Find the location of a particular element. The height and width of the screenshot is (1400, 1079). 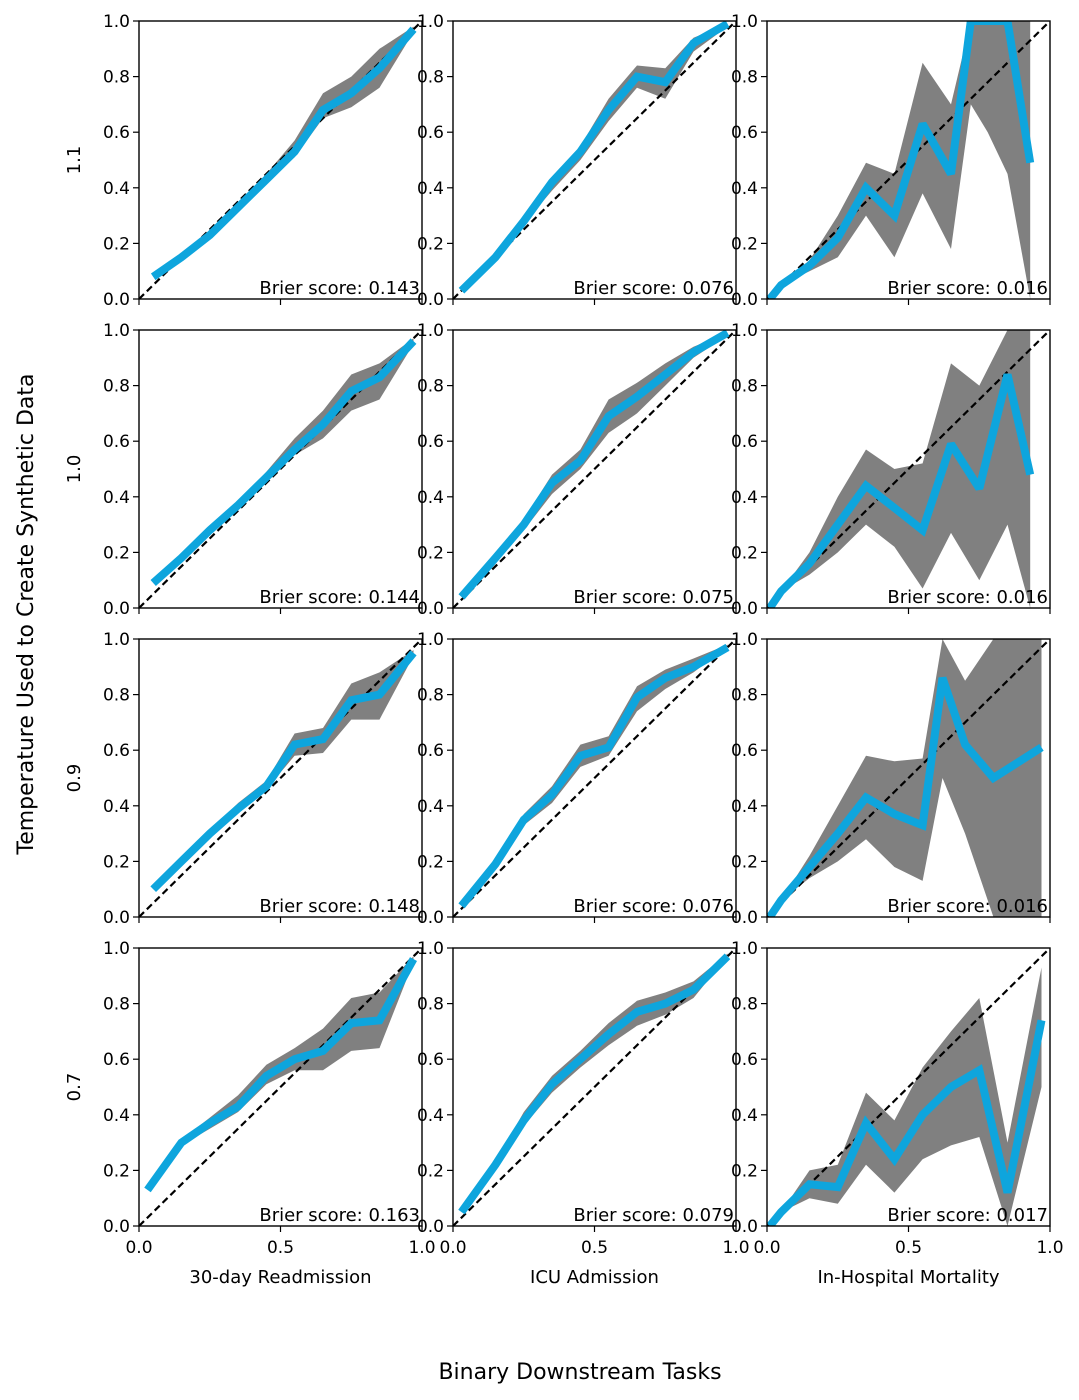

brier-score-label: Brier score: 0.017 is located at coordinates (967, 1215).